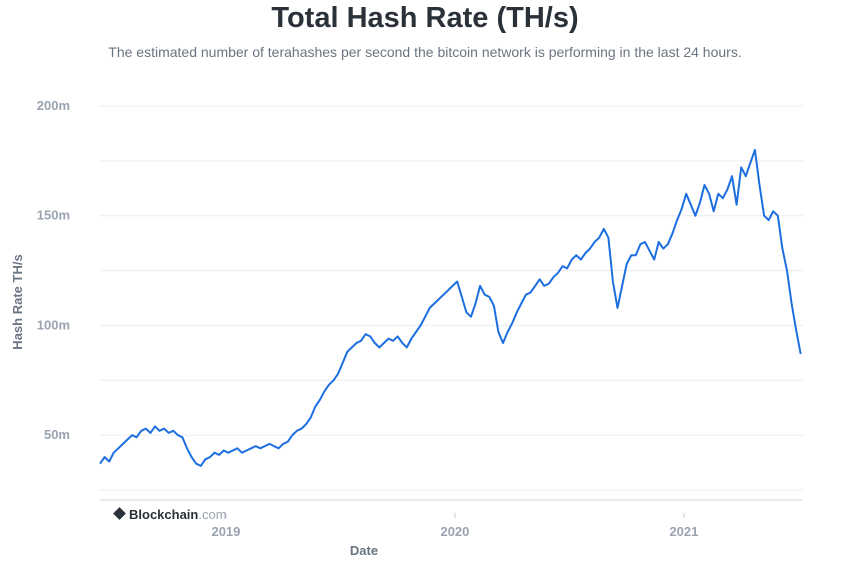  Describe the element at coordinates (119, 513) in the screenshot. I see `blockchain-logo-icon` at that location.